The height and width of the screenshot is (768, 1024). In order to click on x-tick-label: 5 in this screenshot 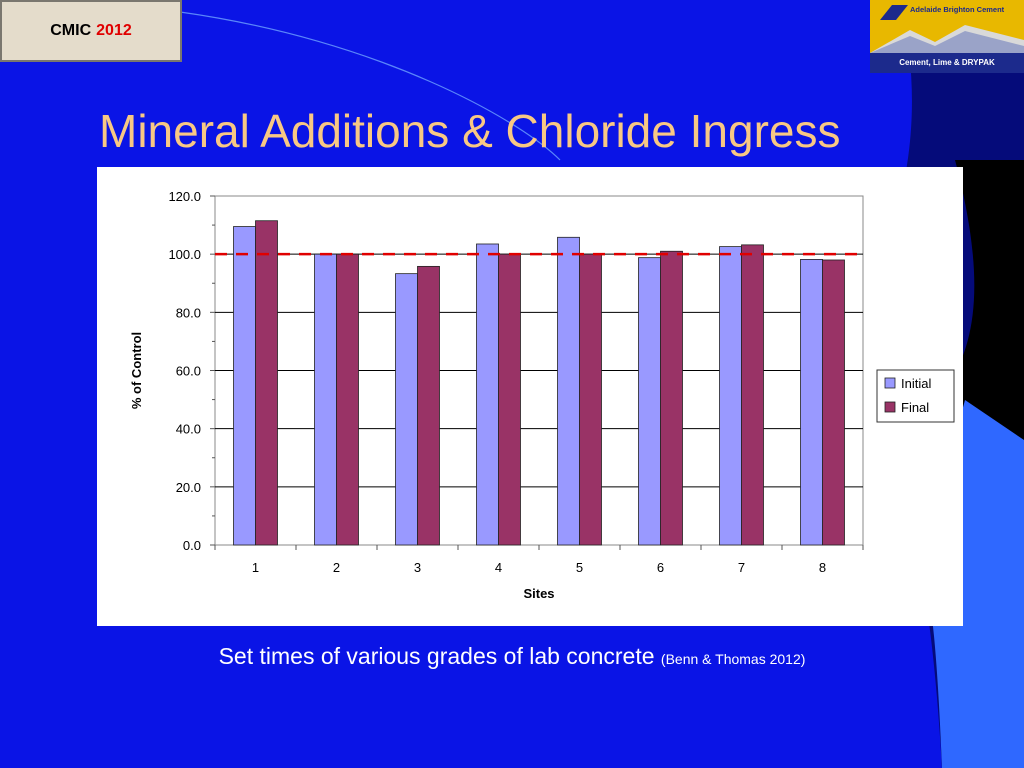, I will do `click(579, 567)`.